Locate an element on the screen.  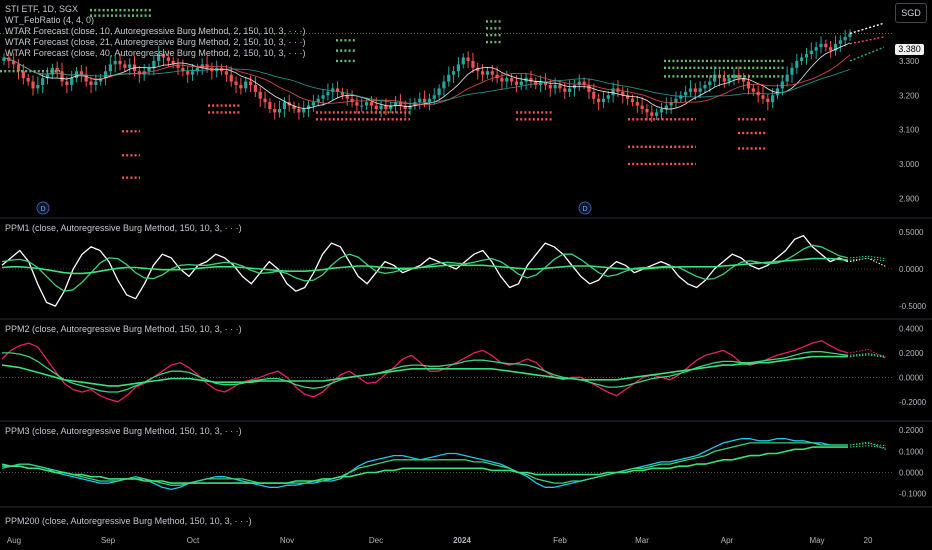
y-tick-label: 0.5000 is located at coordinates (911, 232).